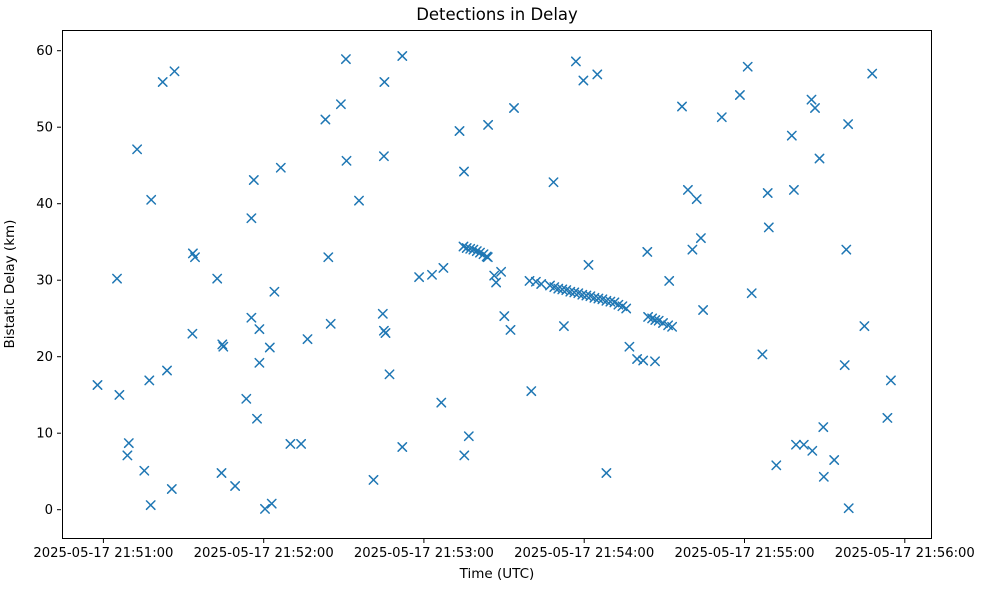 The height and width of the screenshot is (590, 986). Describe the element at coordinates (584, 553) in the screenshot. I see `x-tick-label: 2025-05-17 21:54:00` at that location.